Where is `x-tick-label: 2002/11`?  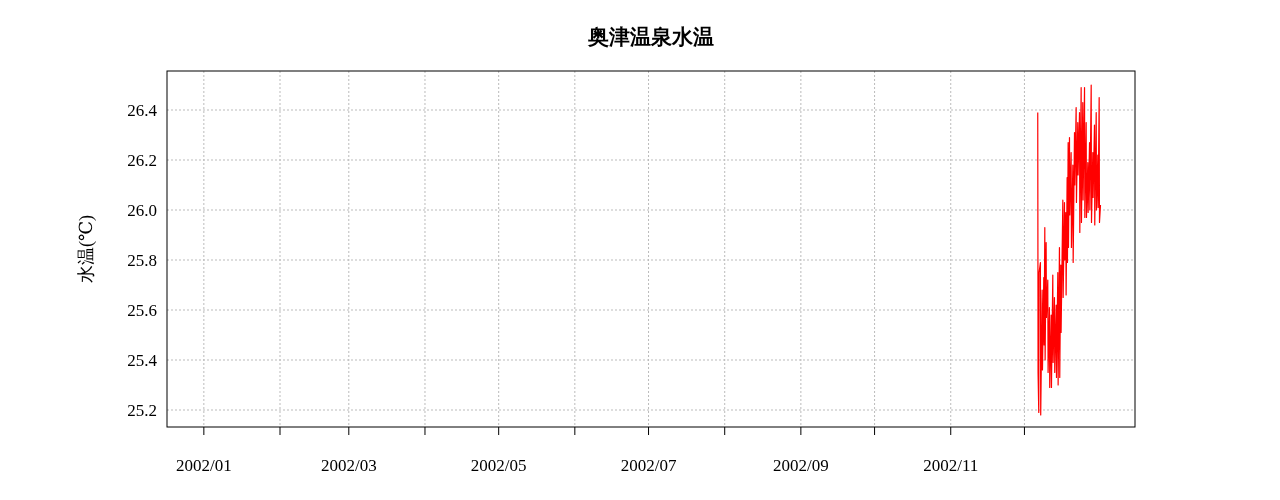 x-tick-label: 2002/11 is located at coordinates (951, 465).